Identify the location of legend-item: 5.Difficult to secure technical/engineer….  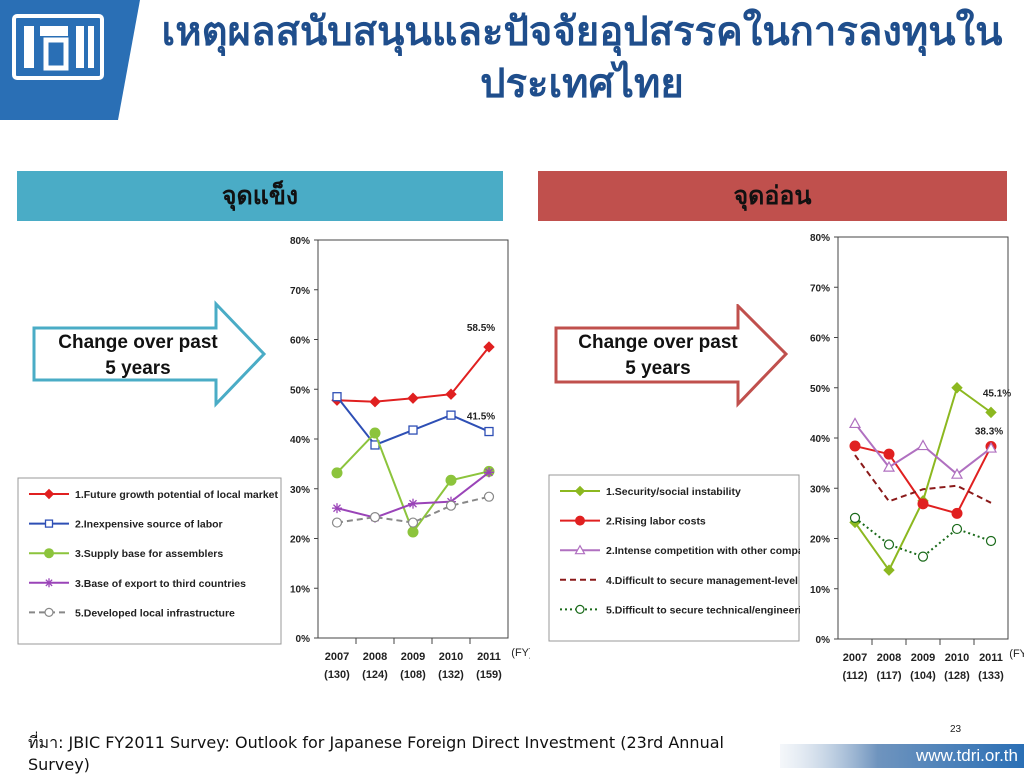
(680, 610).